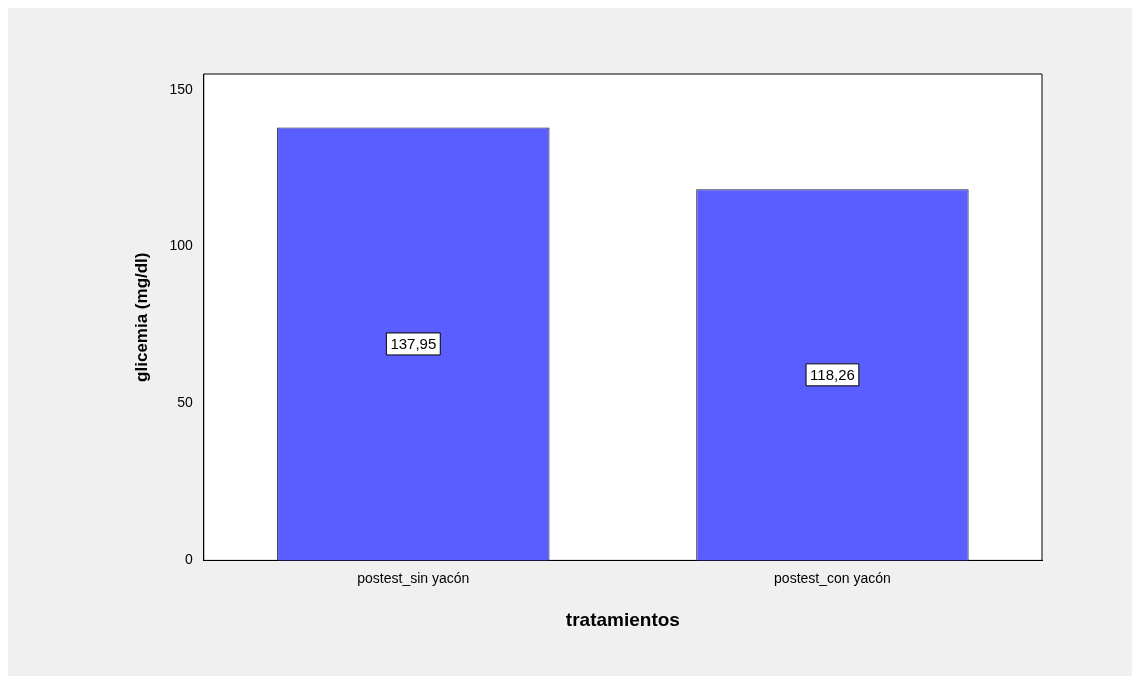 Image resolution: width=1140 pixels, height=684 pixels. I want to click on data-label: 118,26, so click(832, 374).